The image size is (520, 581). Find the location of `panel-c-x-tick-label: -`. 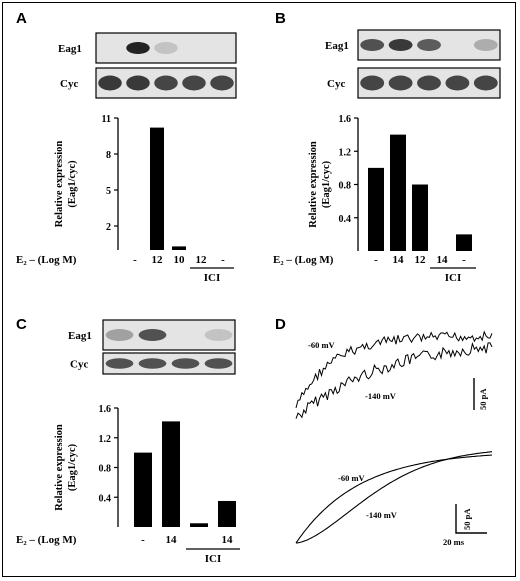

panel-c-x-tick-label: - is located at coordinates (143, 540).